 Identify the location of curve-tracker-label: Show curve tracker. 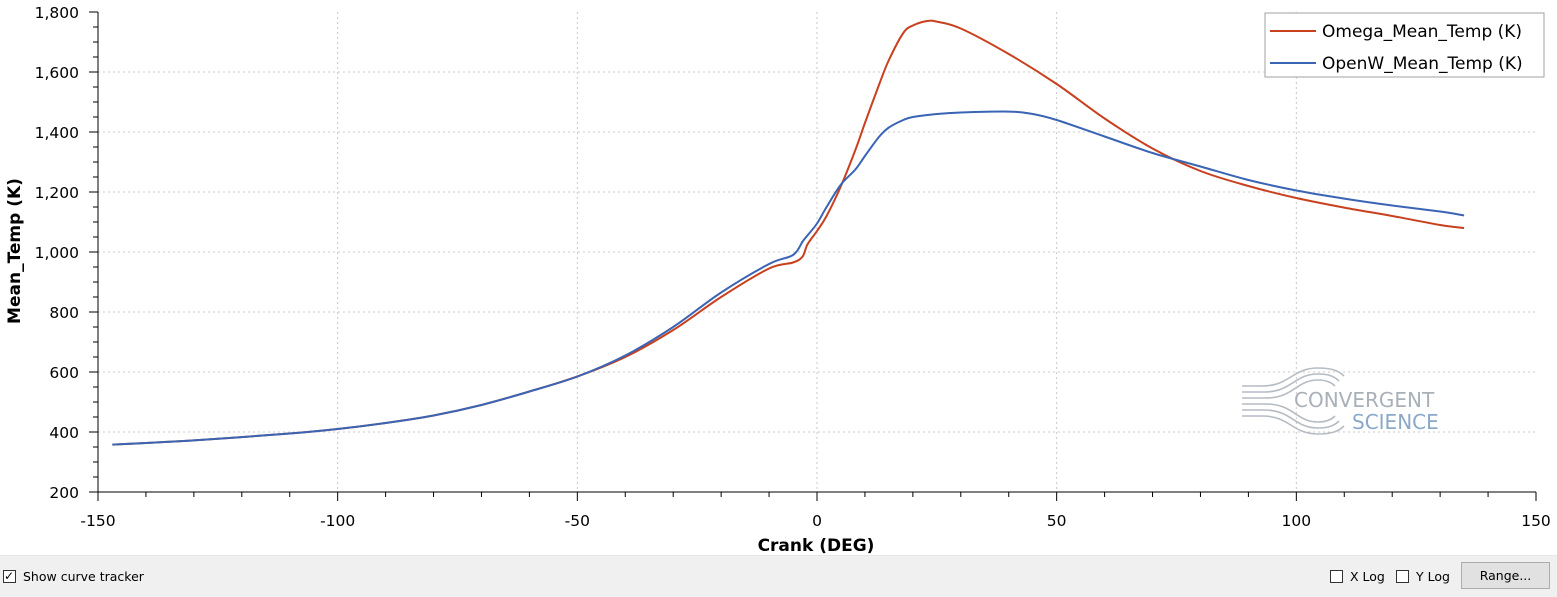
(83, 576).